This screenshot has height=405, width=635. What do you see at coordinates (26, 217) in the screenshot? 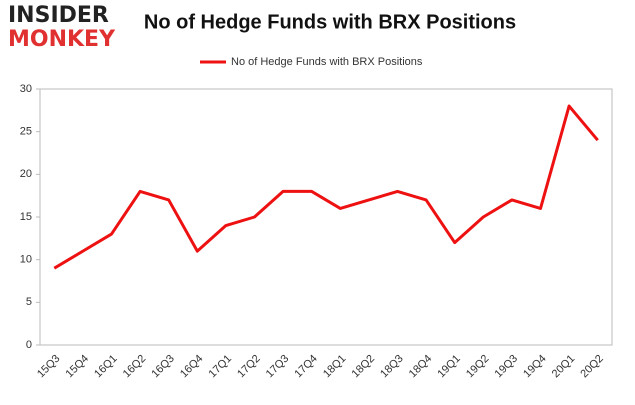
I see `y-tick-label: 15` at bounding box center [26, 217].